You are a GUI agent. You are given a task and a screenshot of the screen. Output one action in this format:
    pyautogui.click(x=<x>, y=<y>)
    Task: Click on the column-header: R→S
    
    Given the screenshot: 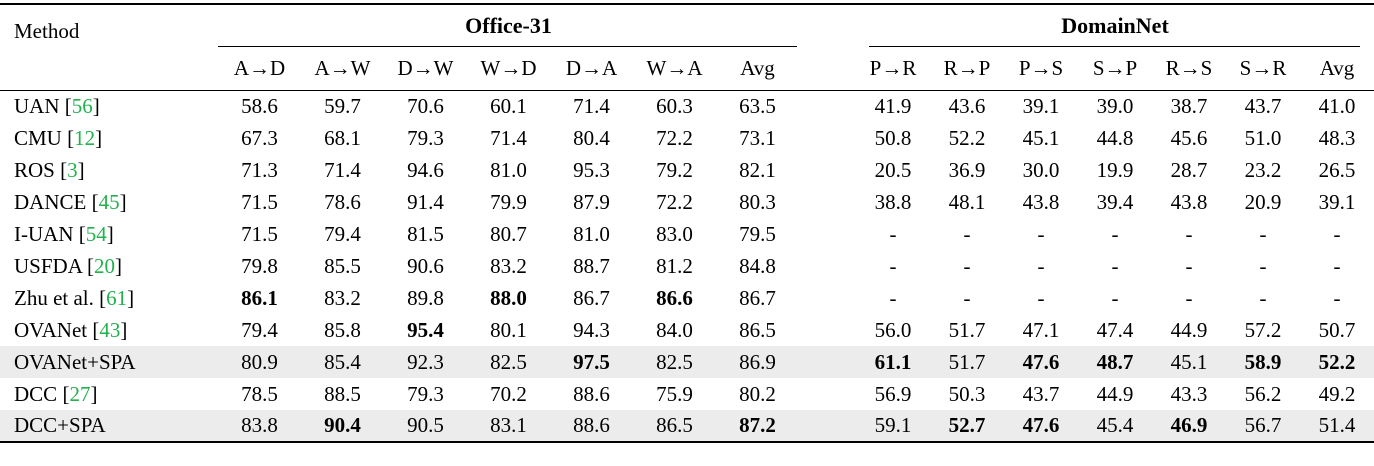 What is the action you would take?
    pyautogui.click(x=1189, y=69)
    